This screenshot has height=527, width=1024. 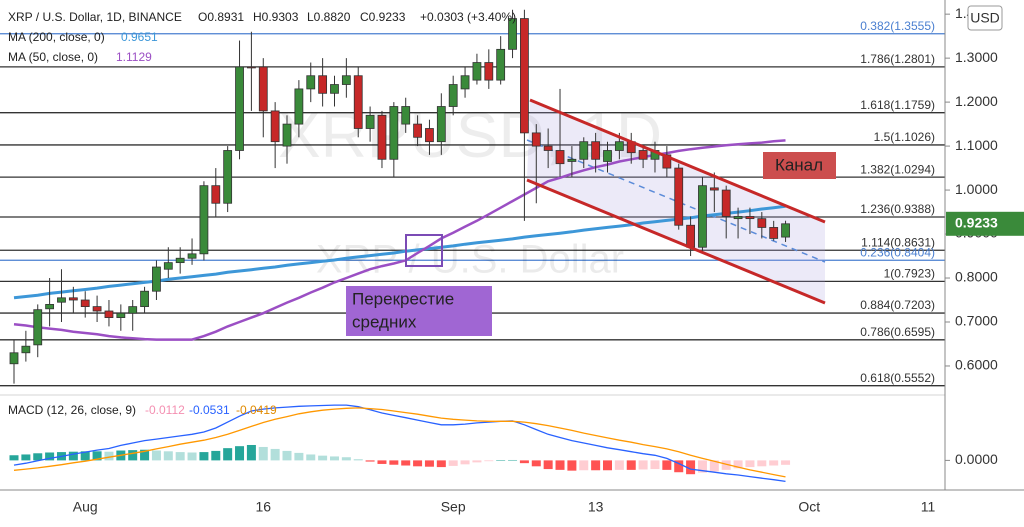 I want to click on legend-label: MA (50, close, 0), so click(x=53, y=57).